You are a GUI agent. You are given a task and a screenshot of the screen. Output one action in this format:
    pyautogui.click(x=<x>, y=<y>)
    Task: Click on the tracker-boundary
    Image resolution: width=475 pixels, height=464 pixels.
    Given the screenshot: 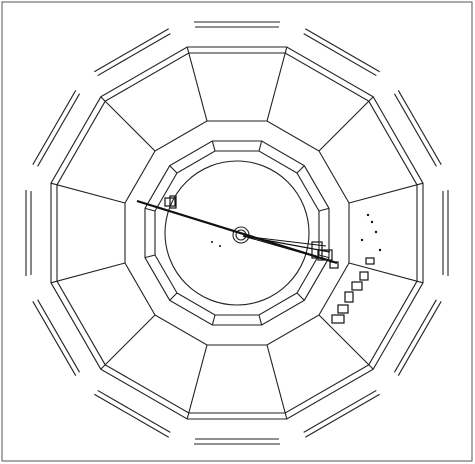 What is the action you would take?
    pyautogui.click(x=237, y=233)
    